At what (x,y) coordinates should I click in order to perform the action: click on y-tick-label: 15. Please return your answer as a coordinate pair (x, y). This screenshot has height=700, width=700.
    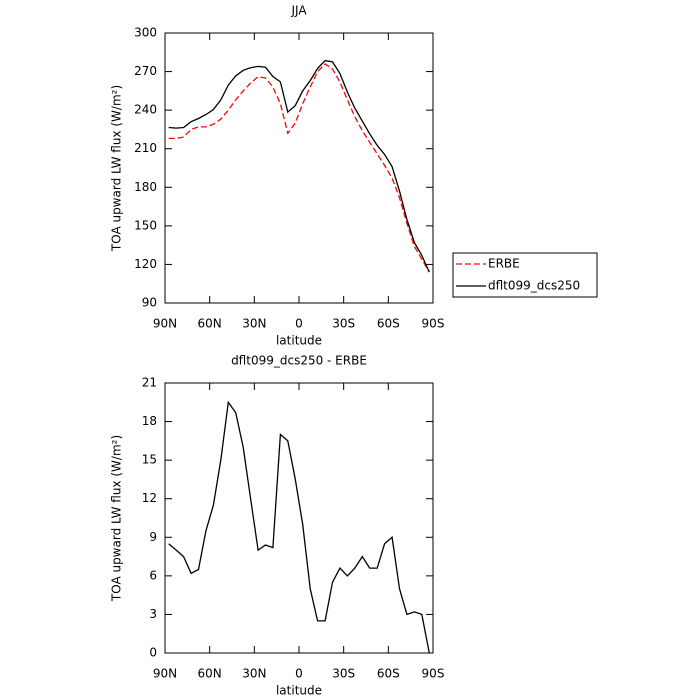
    Looking at the image, I should click on (149, 460).